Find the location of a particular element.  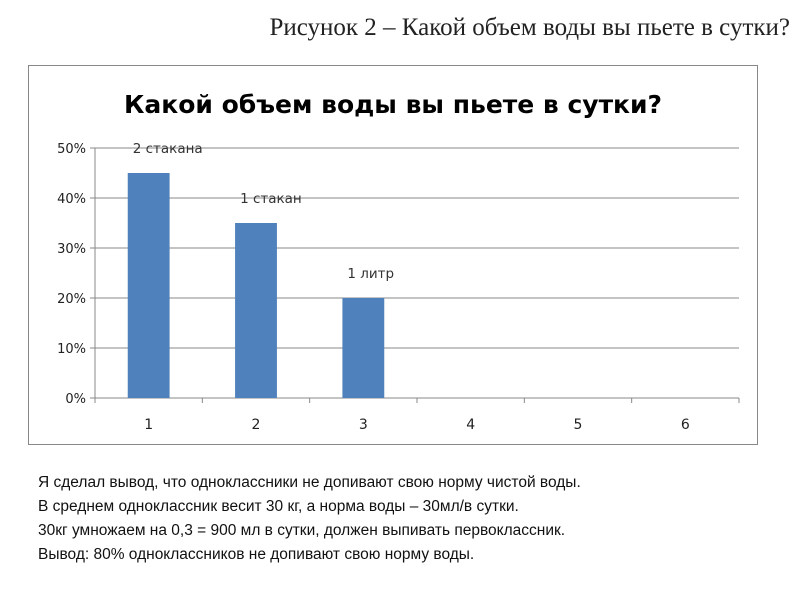

y-axis-ticks: 0% 10% 20% 30% 40% 50% is located at coordinates (71, 274).